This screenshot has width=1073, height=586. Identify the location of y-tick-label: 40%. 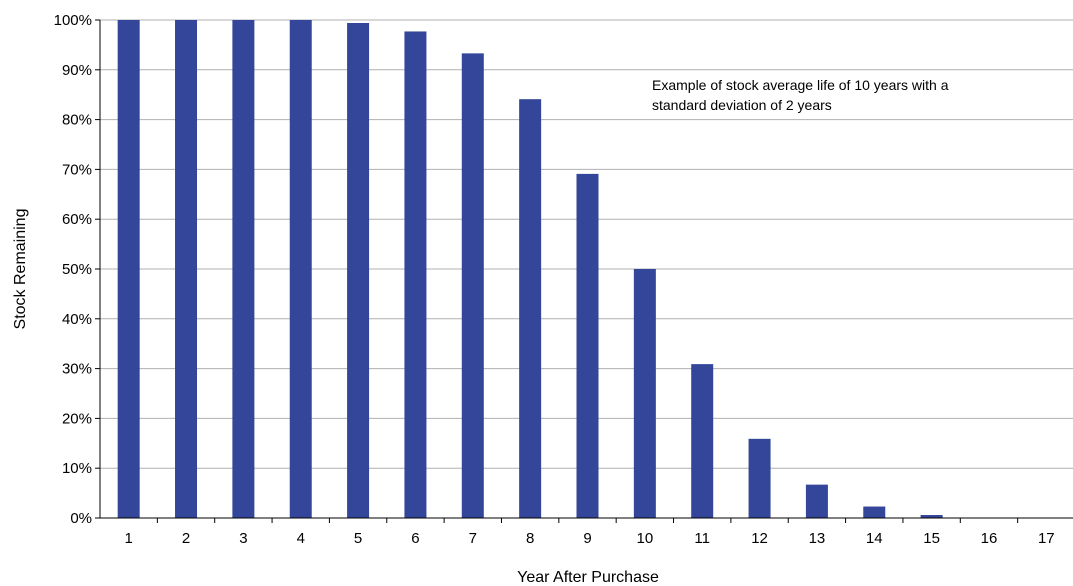
(77, 319).